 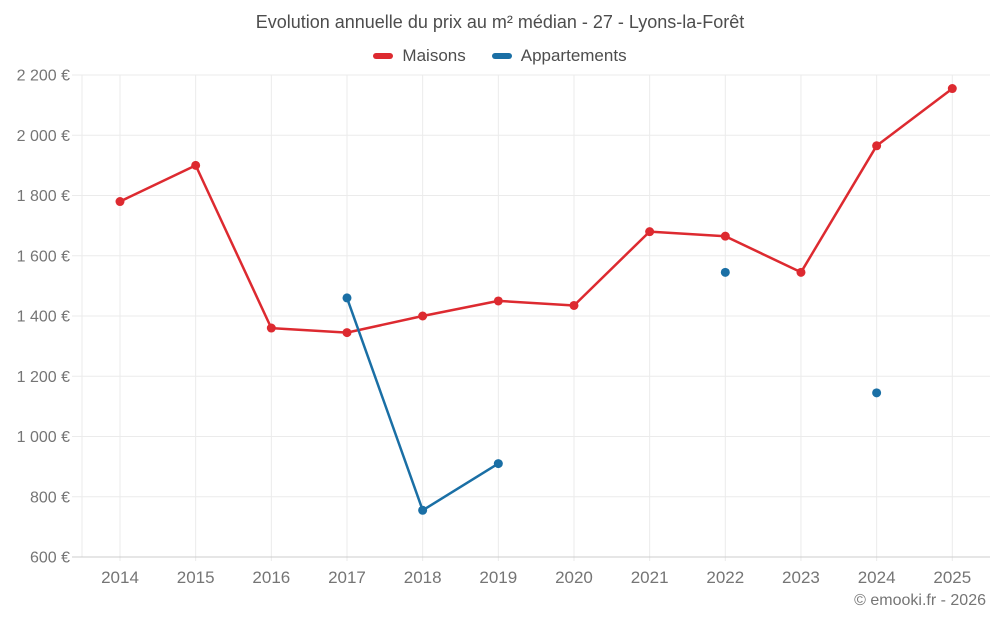 What do you see at coordinates (120, 577) in the screenshot?
I see `x-axis-label-2014: 2014` at bounding box center [120, 577].